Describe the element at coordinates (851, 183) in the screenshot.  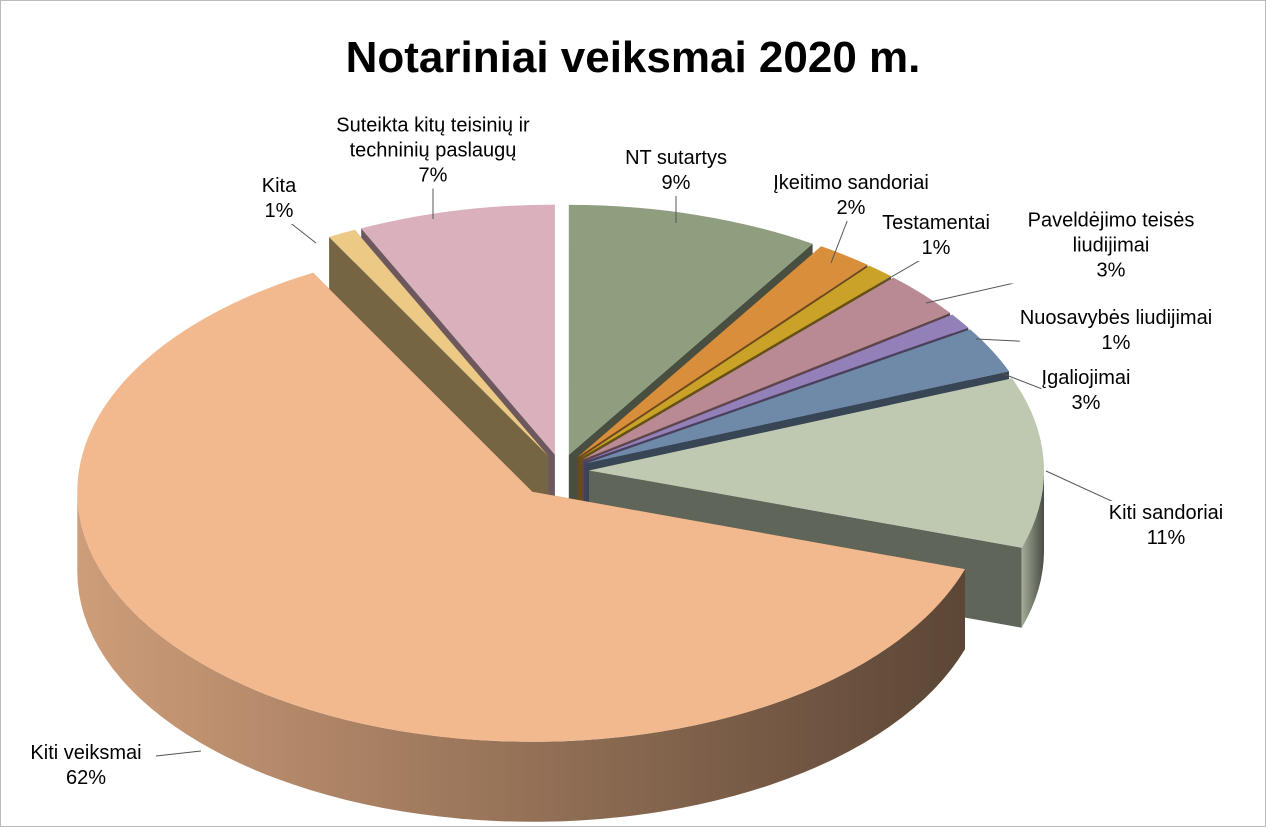
I see `category-label: Įkeitimo sandoriai` at that location.